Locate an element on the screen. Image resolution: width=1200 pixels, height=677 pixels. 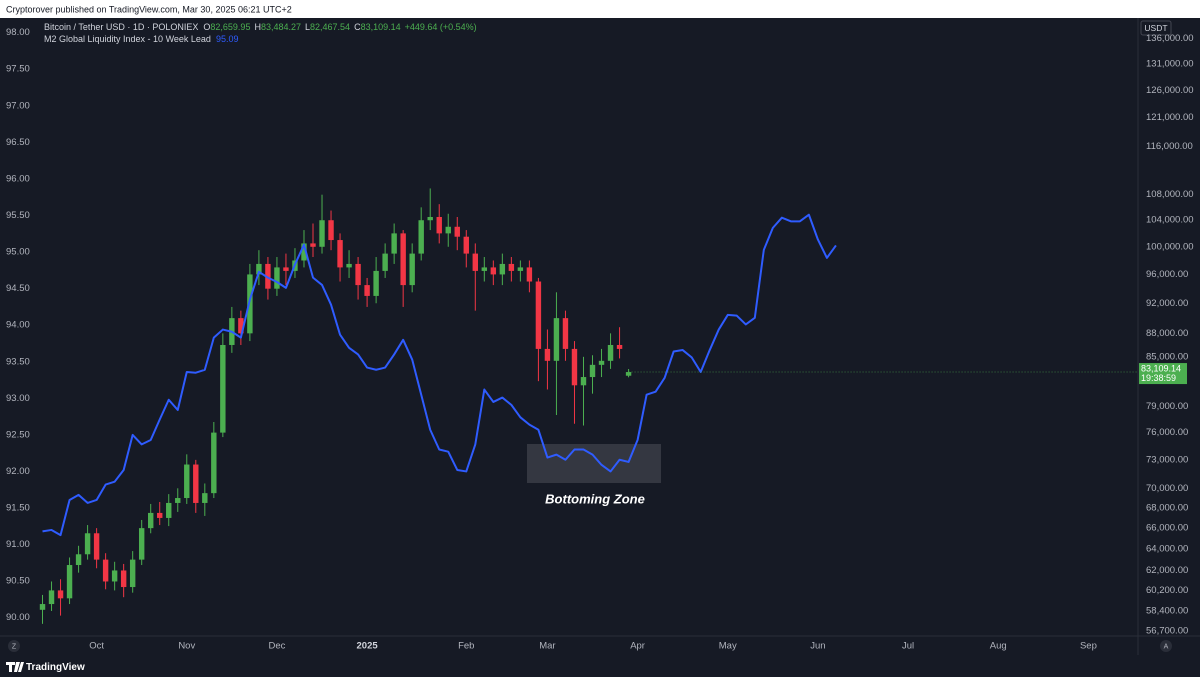
y-tick-label: 97.00 is located at coordinates (18, 105).